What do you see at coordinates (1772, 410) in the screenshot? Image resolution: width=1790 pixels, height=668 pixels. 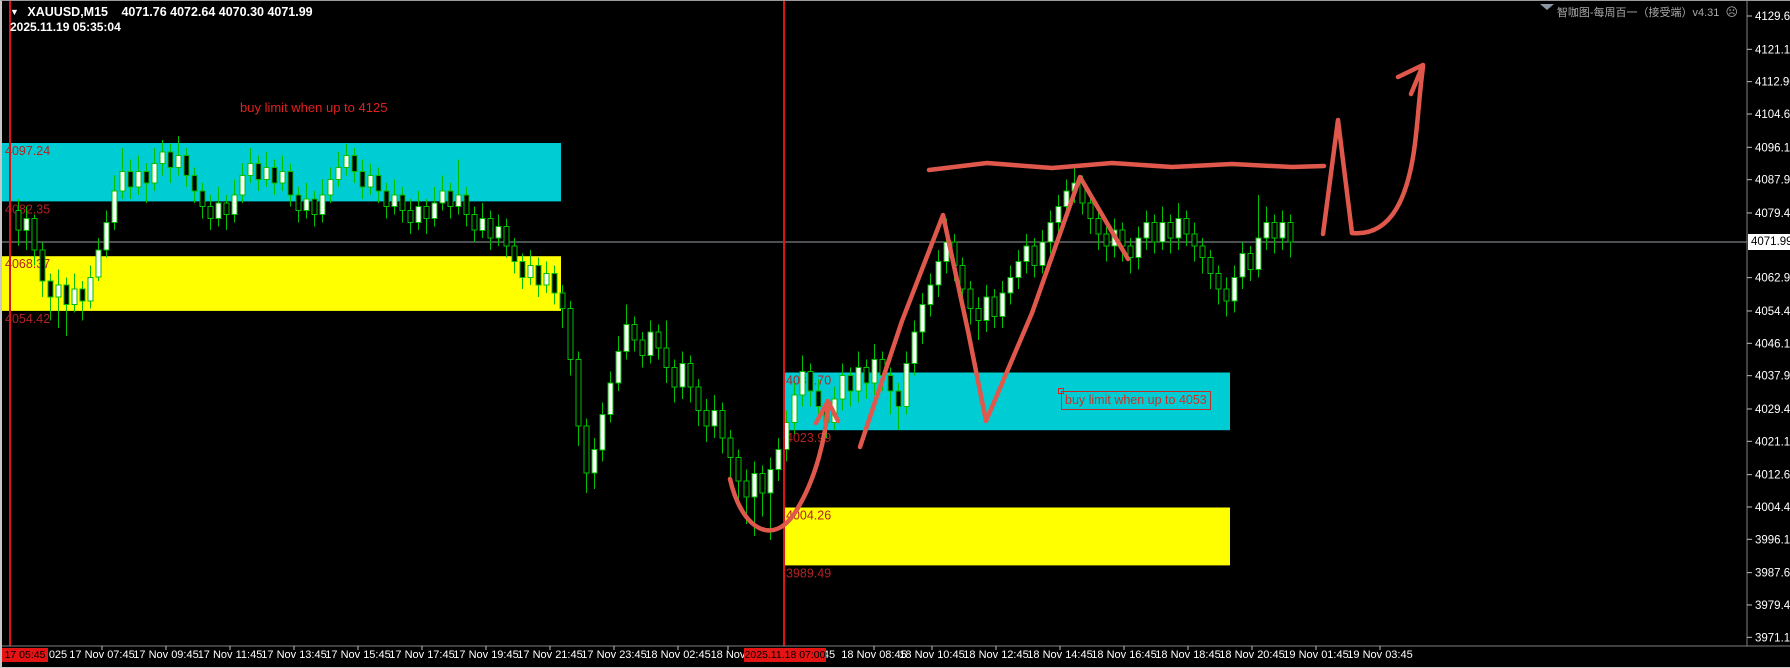 I see `price-tick-label: 4029.40` at bounding box center [1772, 410].